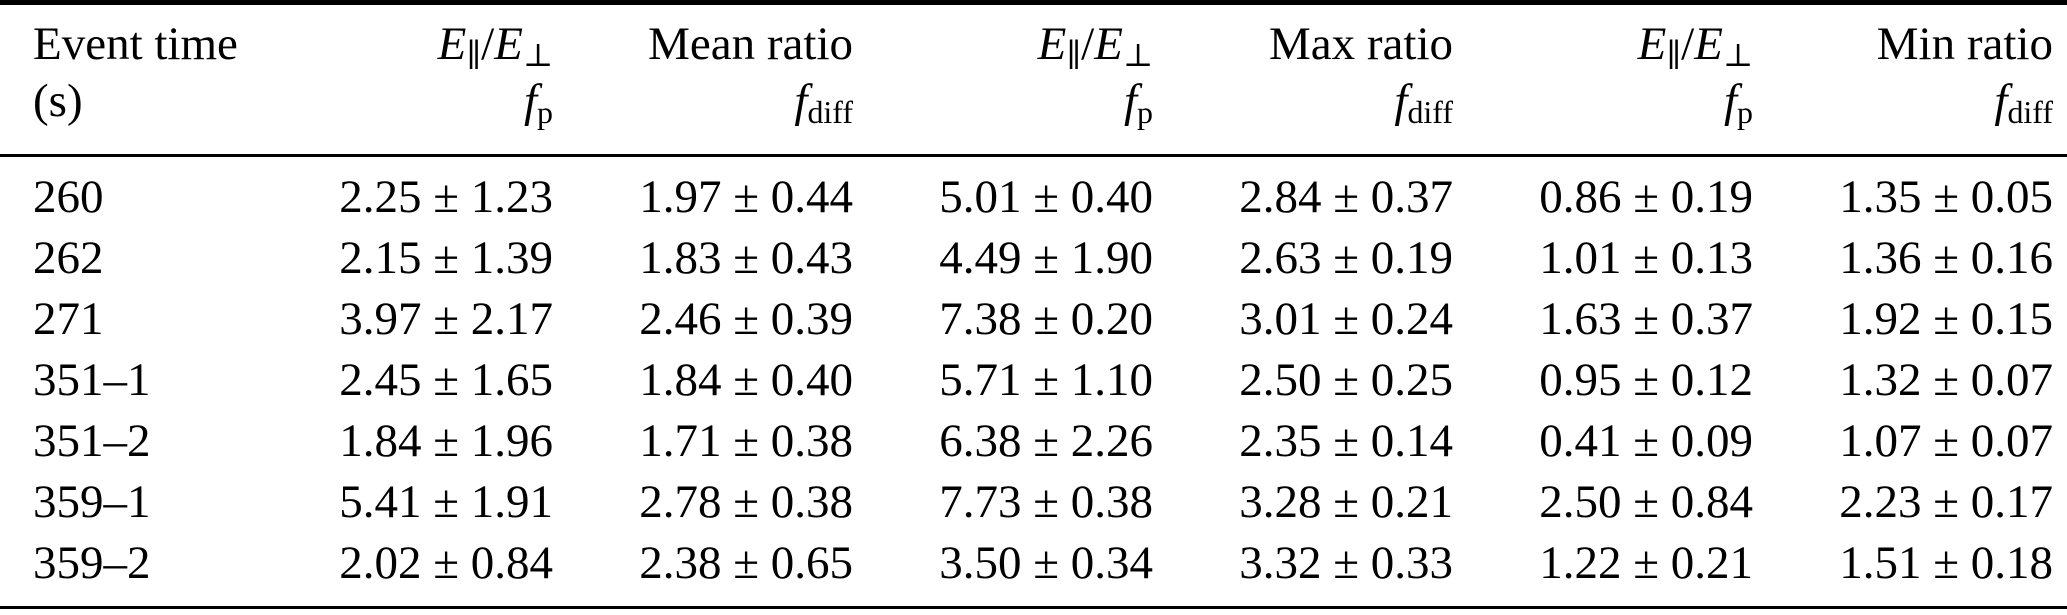  Describe the element at coordinates (446, 380) in the screenshot. I see `table-cell: 2.45 ± 1.65` at that location.